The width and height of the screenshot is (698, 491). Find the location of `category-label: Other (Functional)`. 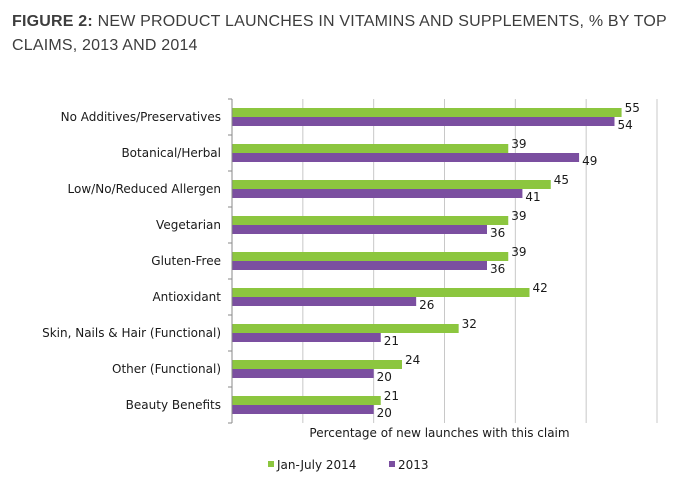

category-label: Other (Functional) is located at coordinates (166, 369).